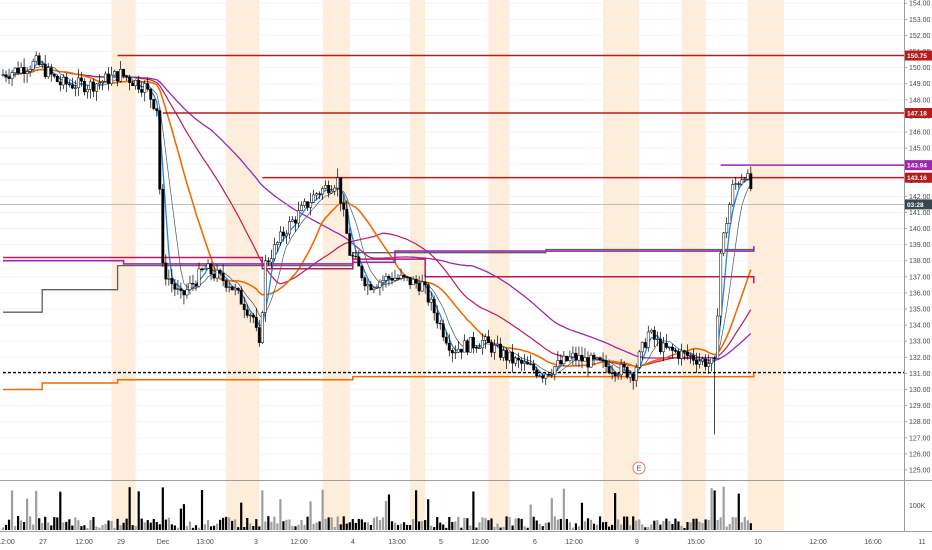 The height and width of the screenshot is (550, 932). I want to click on price-flag, so click(918, 204).